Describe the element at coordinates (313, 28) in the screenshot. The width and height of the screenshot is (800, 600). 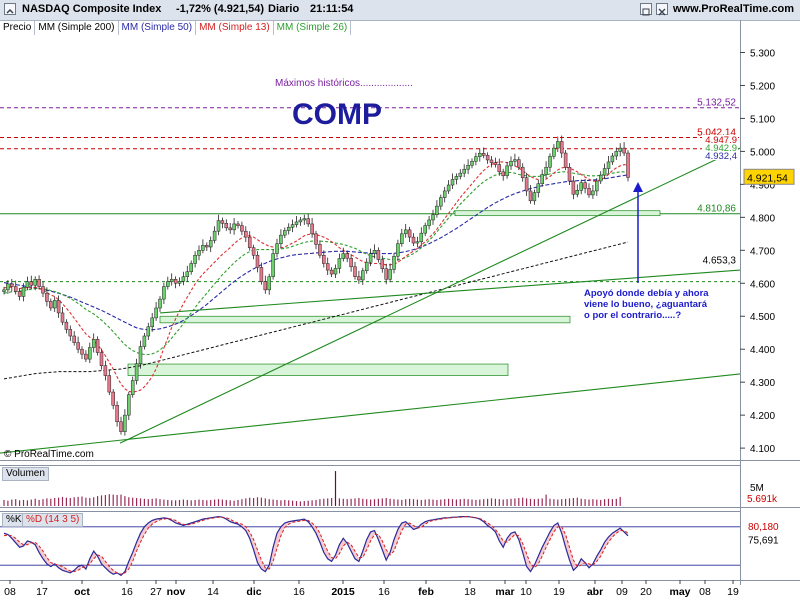
I see `legend-mm26: MM (Simple 26)` at that location.